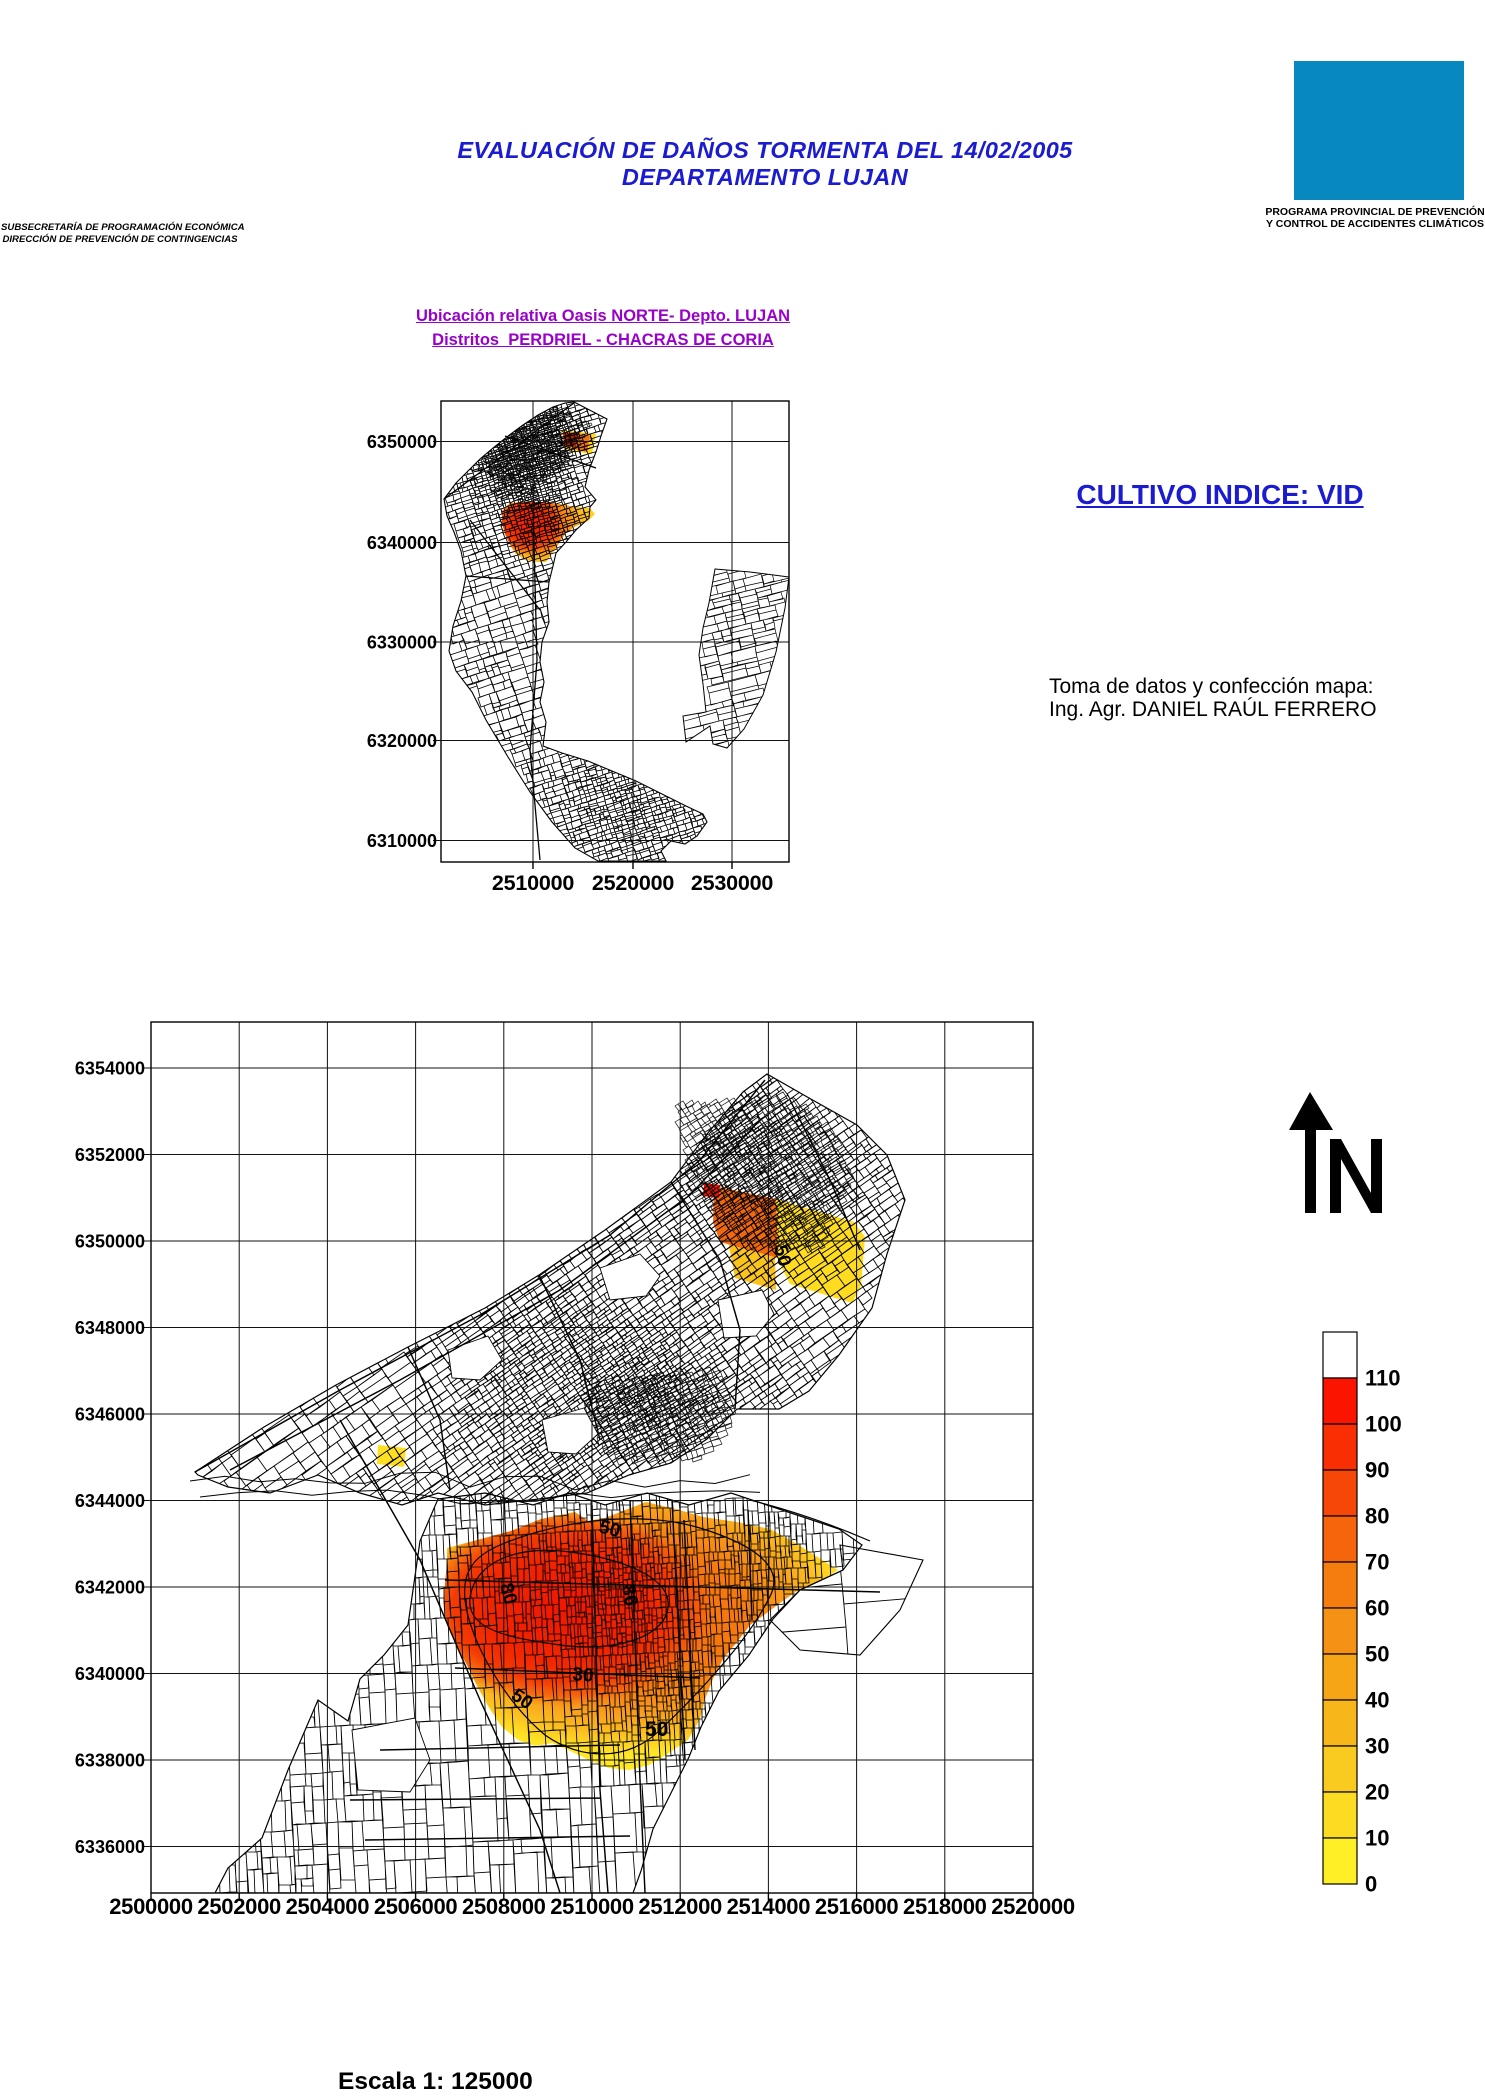 Image resolution: width=1485 pixels, height=2100 pixels. What do you see at coordinates (402, 841) in the screenshot?
I see `svg-text: 6310000` at bounding box center [402, 841].